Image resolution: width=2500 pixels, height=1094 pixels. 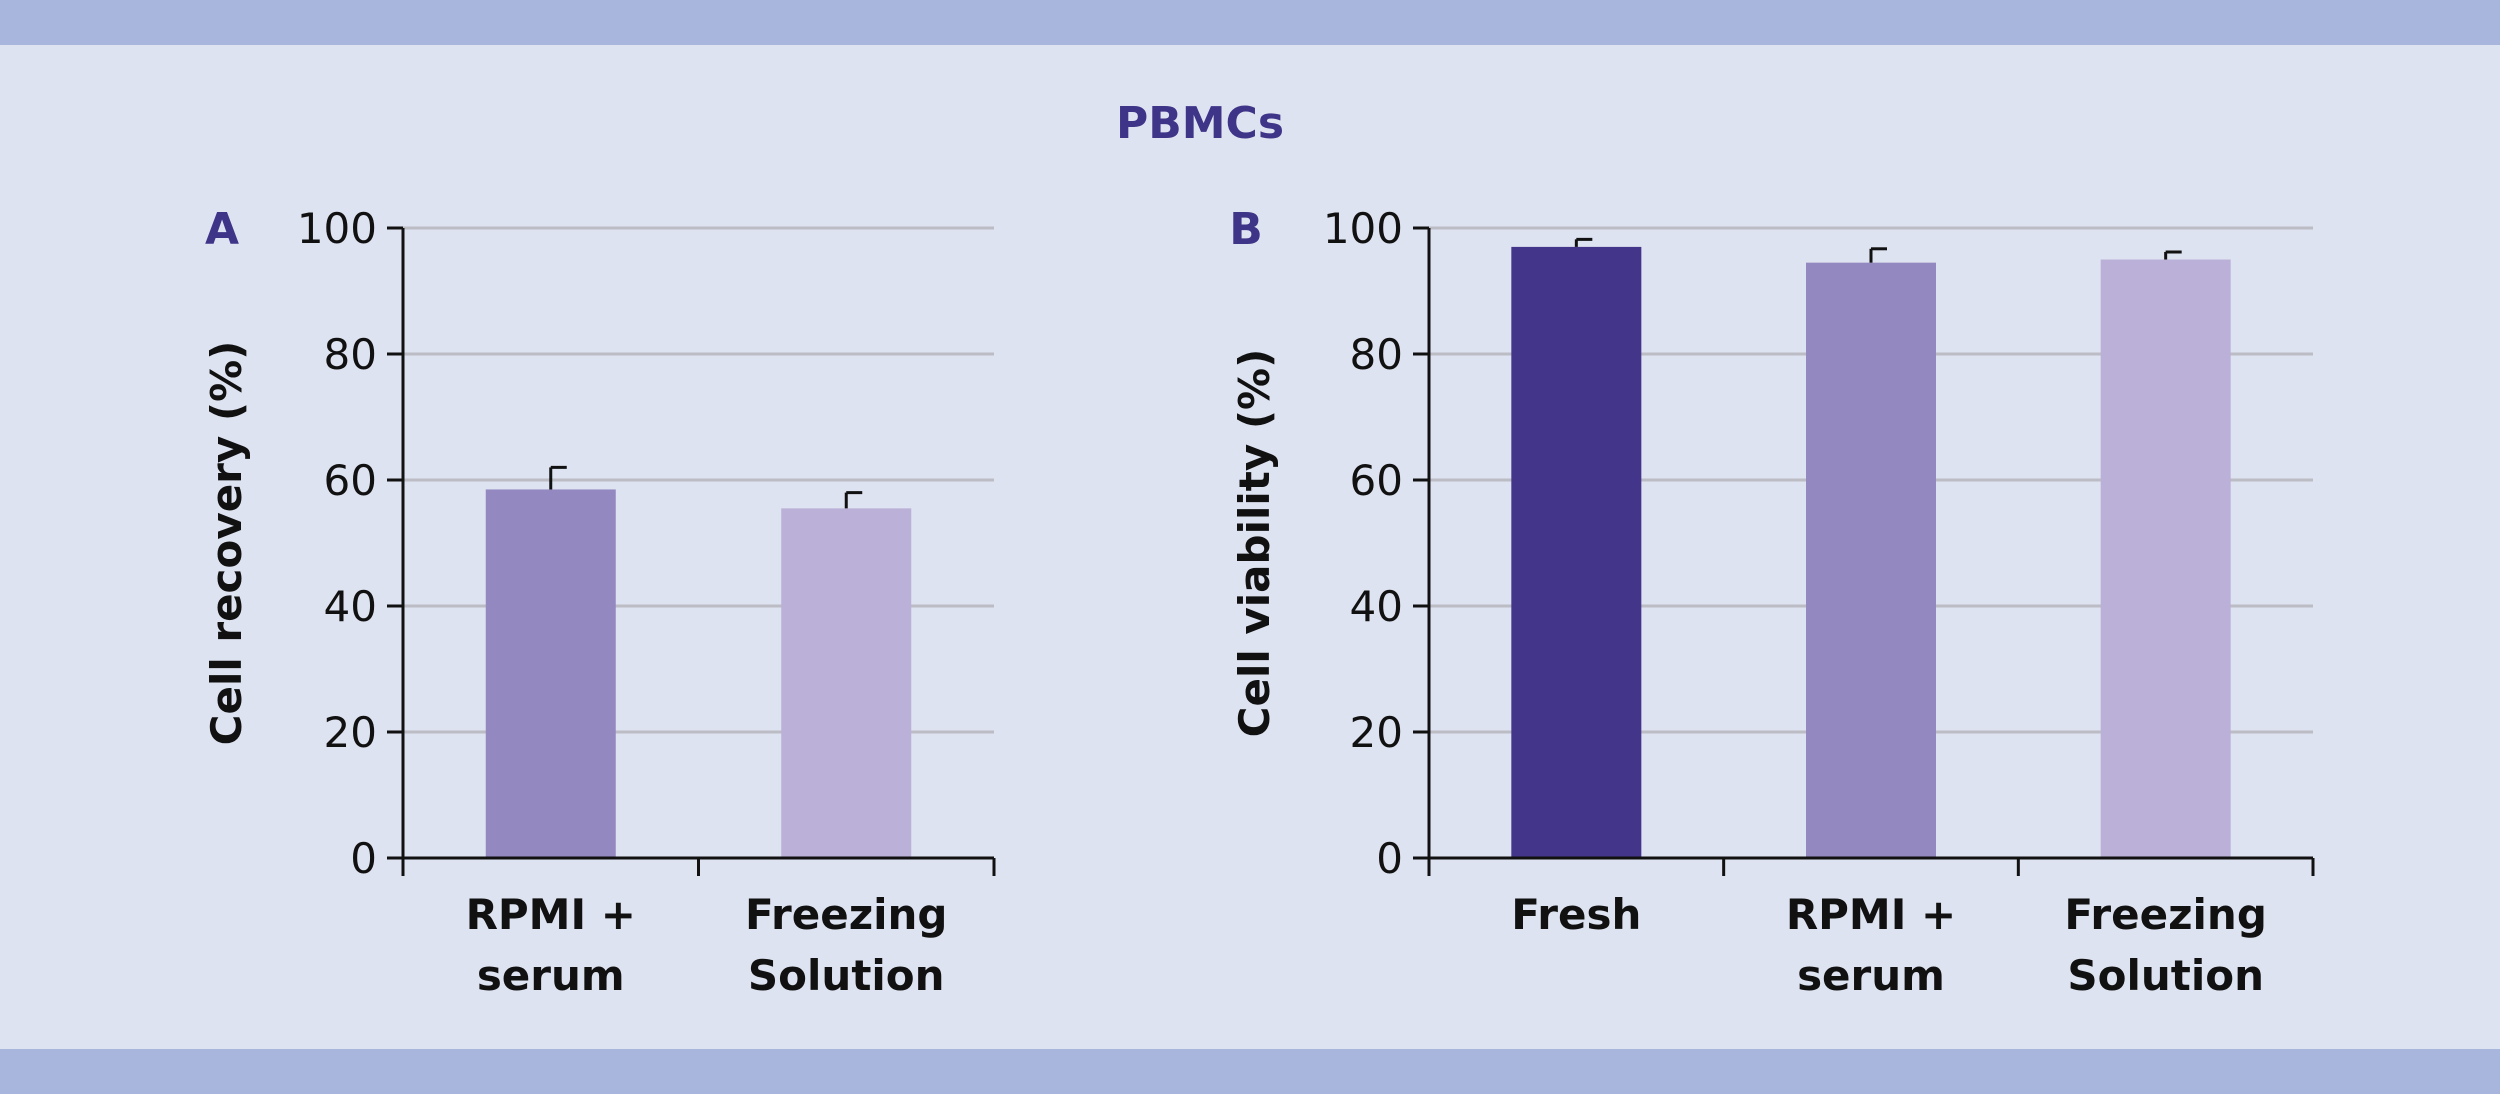 What do you see at coordinates (1871, 975) in the screenshot?
I see `panel-b-category-label-1-1: serum` at bounding box center [1871, 975].